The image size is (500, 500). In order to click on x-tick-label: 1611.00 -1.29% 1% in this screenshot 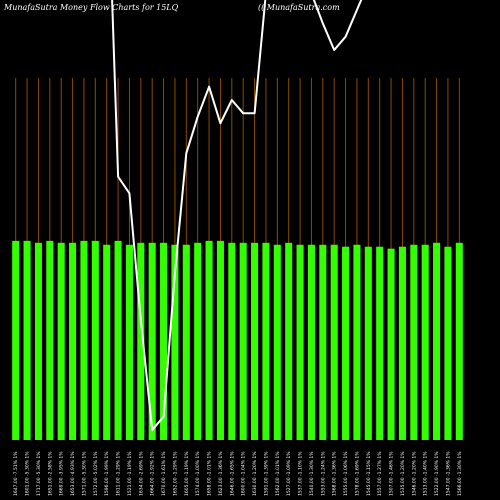, I will do `click(119, 473)`.